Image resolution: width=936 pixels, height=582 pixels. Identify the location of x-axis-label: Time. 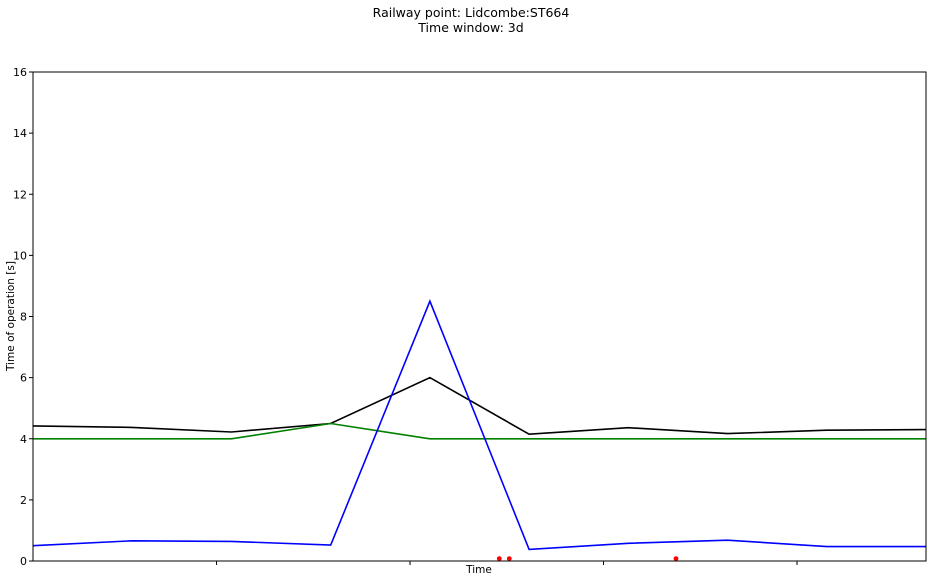
(478, 570).